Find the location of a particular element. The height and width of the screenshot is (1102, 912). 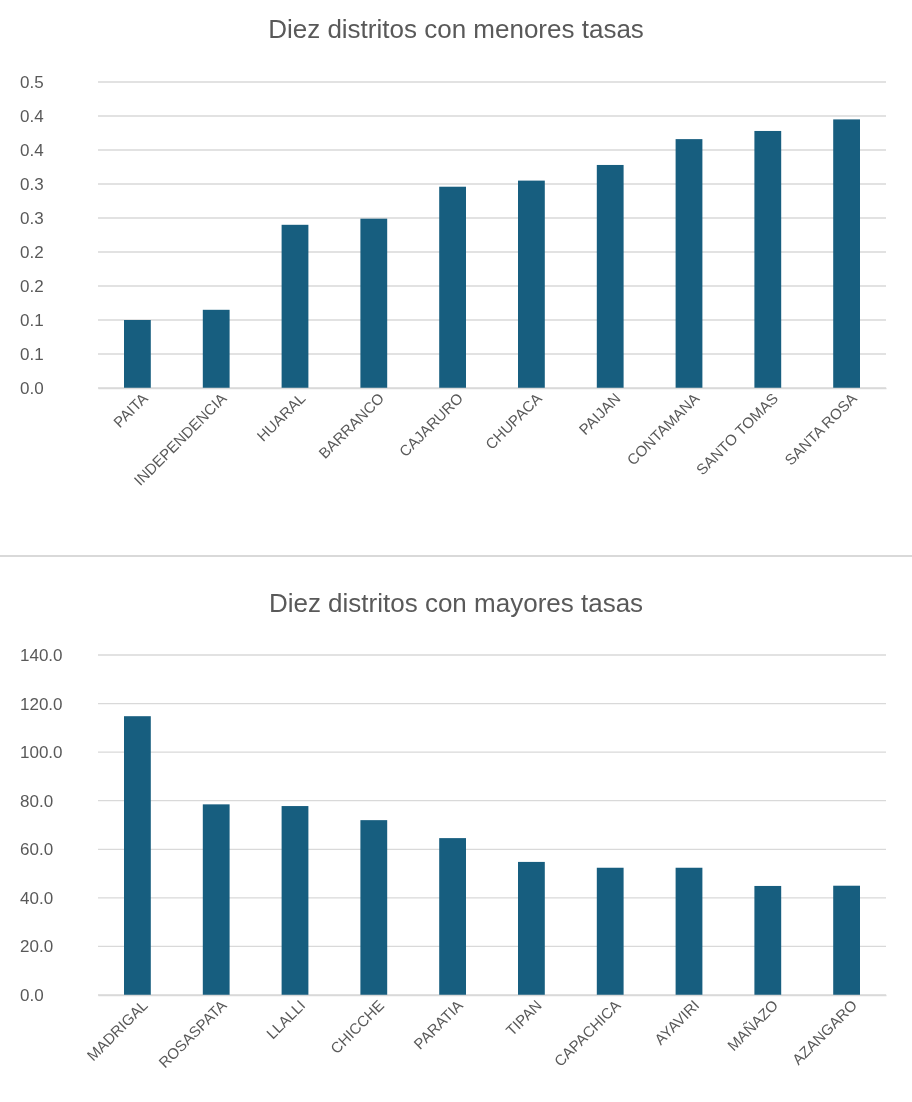

y-tick-label: 60.0 is located at coordinates (37, 850).